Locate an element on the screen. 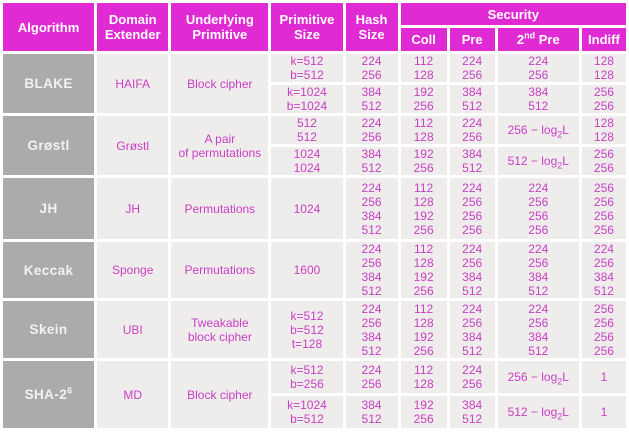  cell-2nd-pre: 224 256 256 256 is located at coordinates (538, 208).